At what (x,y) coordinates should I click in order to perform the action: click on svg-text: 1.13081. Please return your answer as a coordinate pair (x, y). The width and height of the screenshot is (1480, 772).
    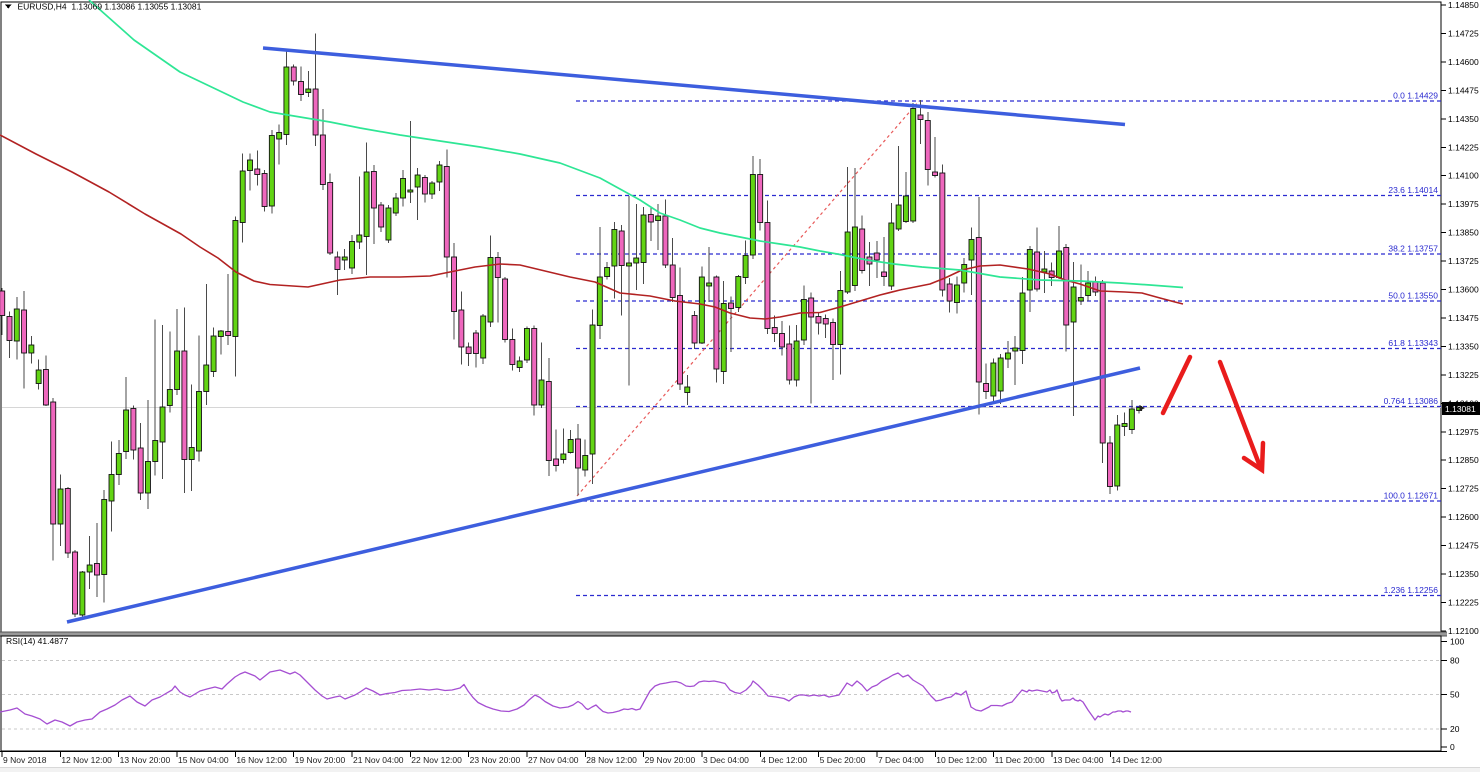
    Looking at the image, I should click on (1460, 409).